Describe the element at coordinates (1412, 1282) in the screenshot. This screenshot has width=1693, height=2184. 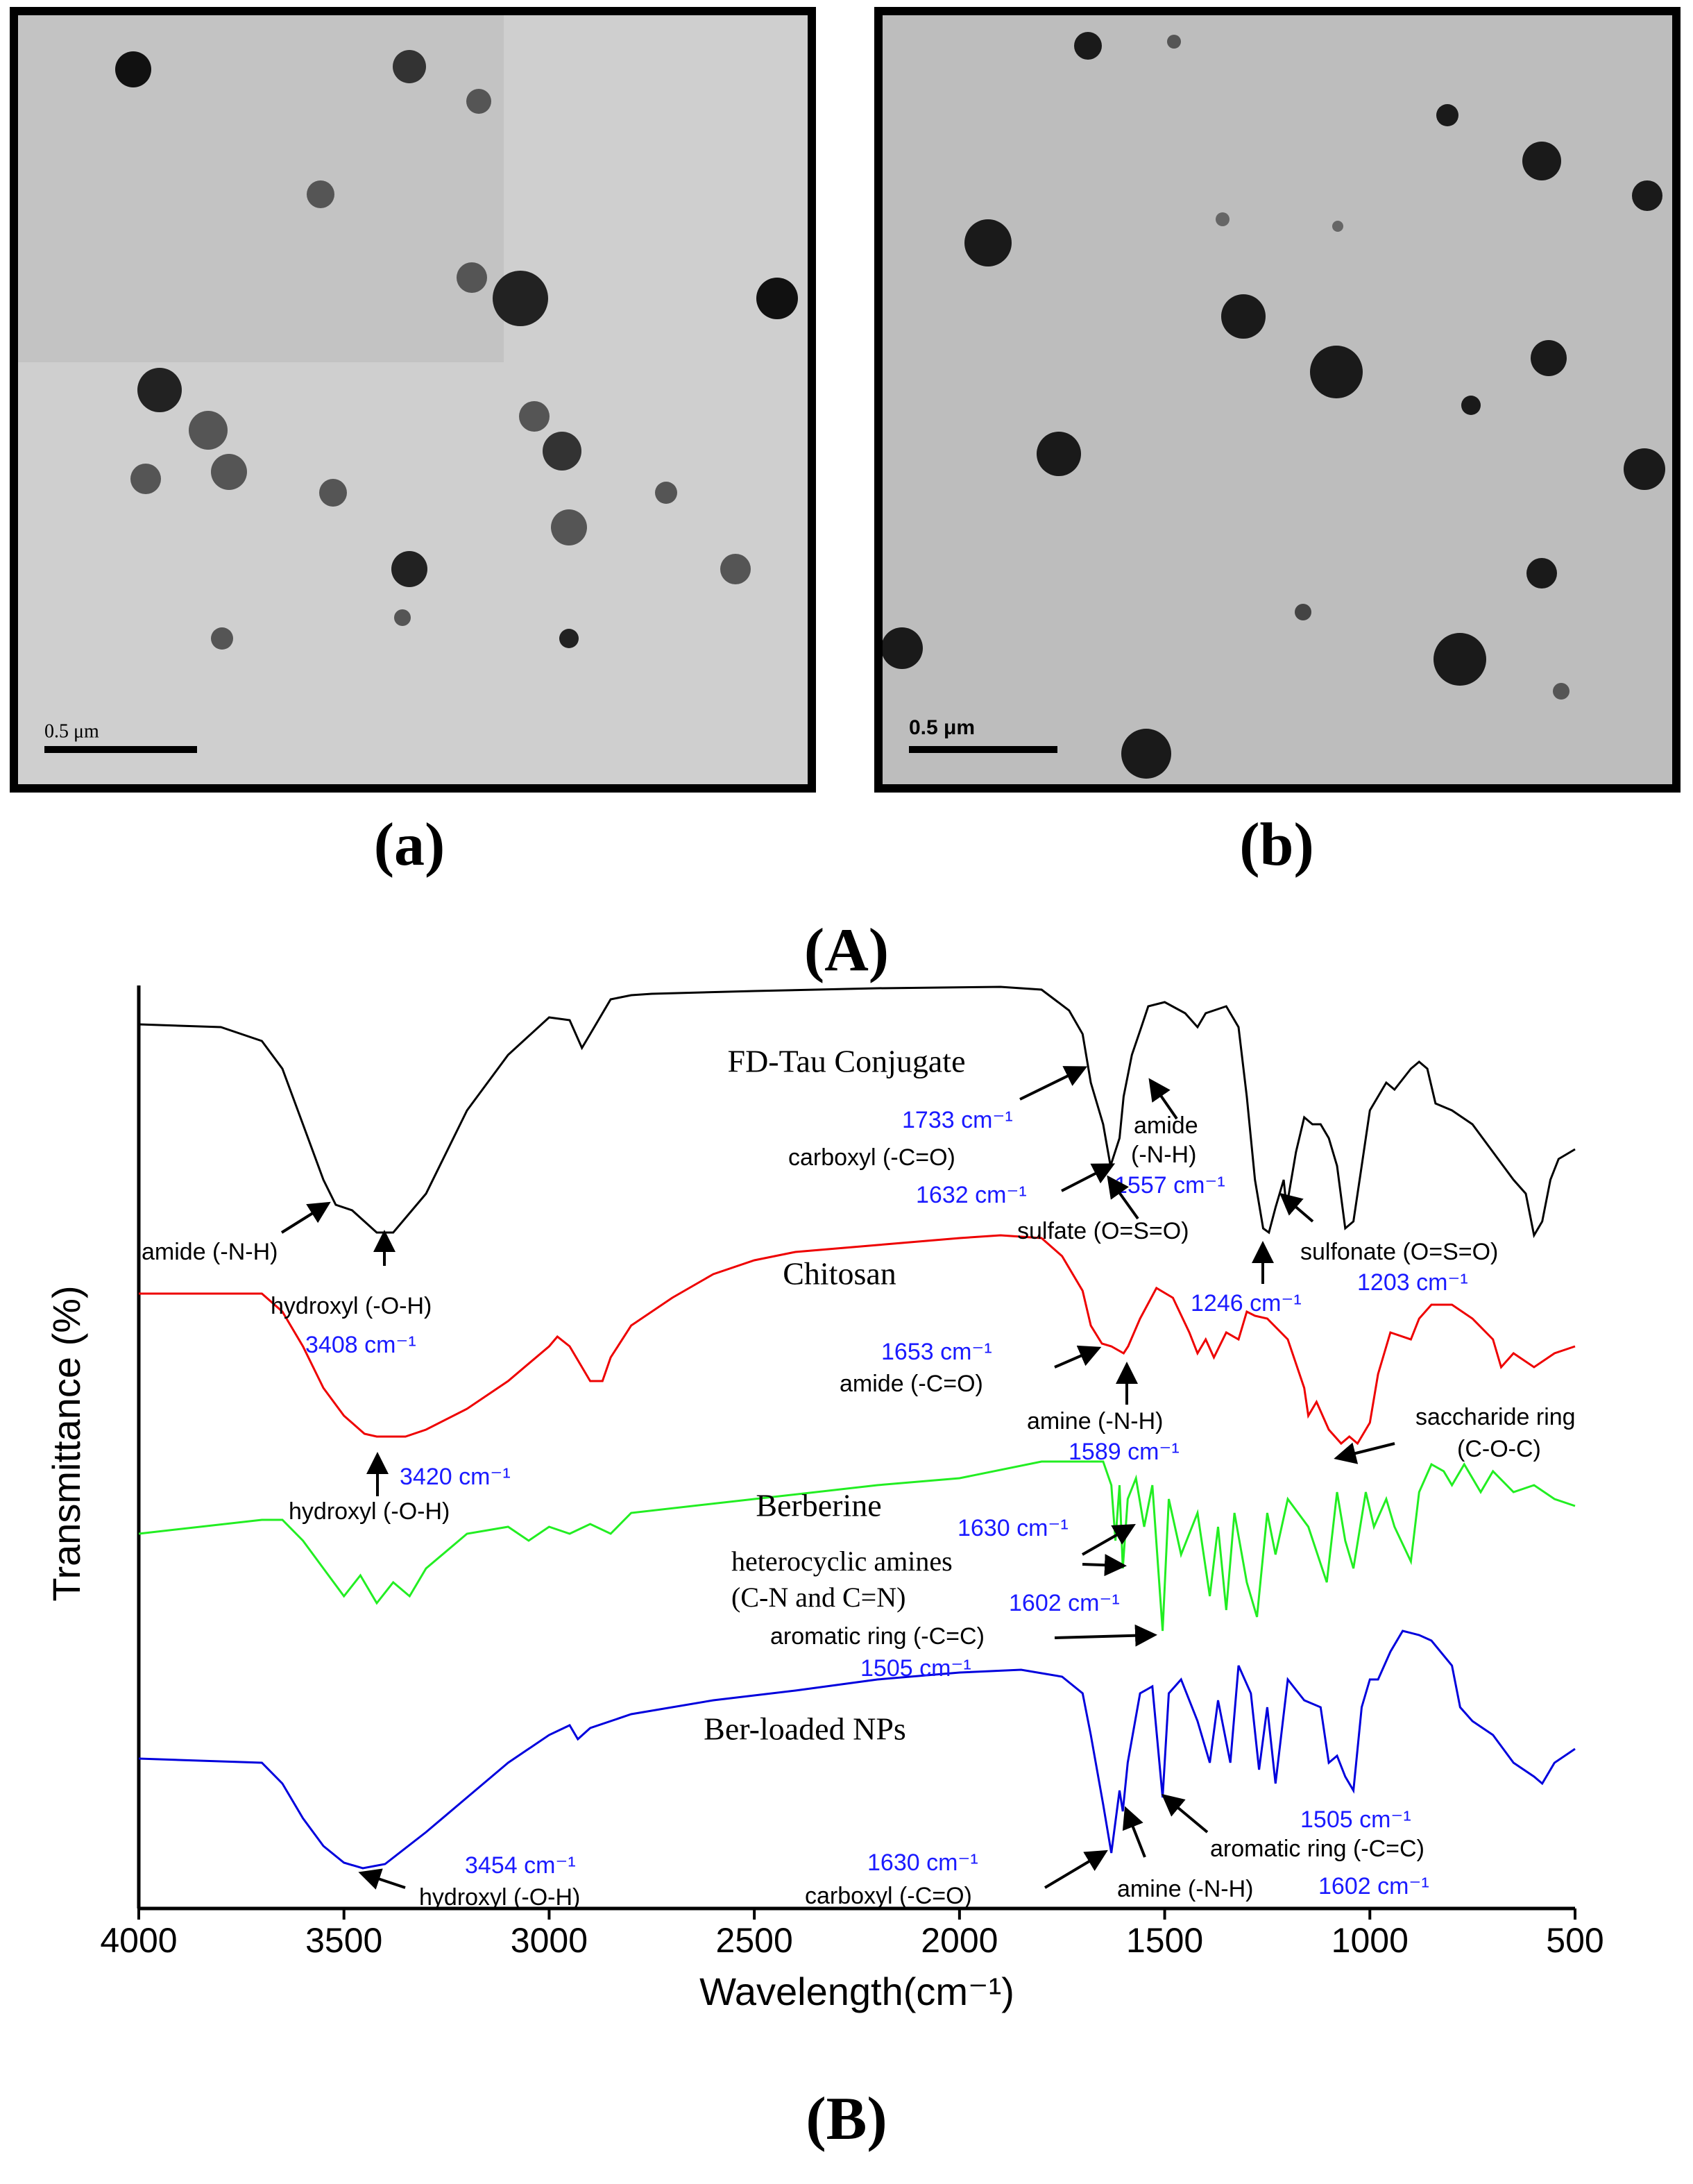
I see `annotation: 1203 cm⁻¹` at that location.